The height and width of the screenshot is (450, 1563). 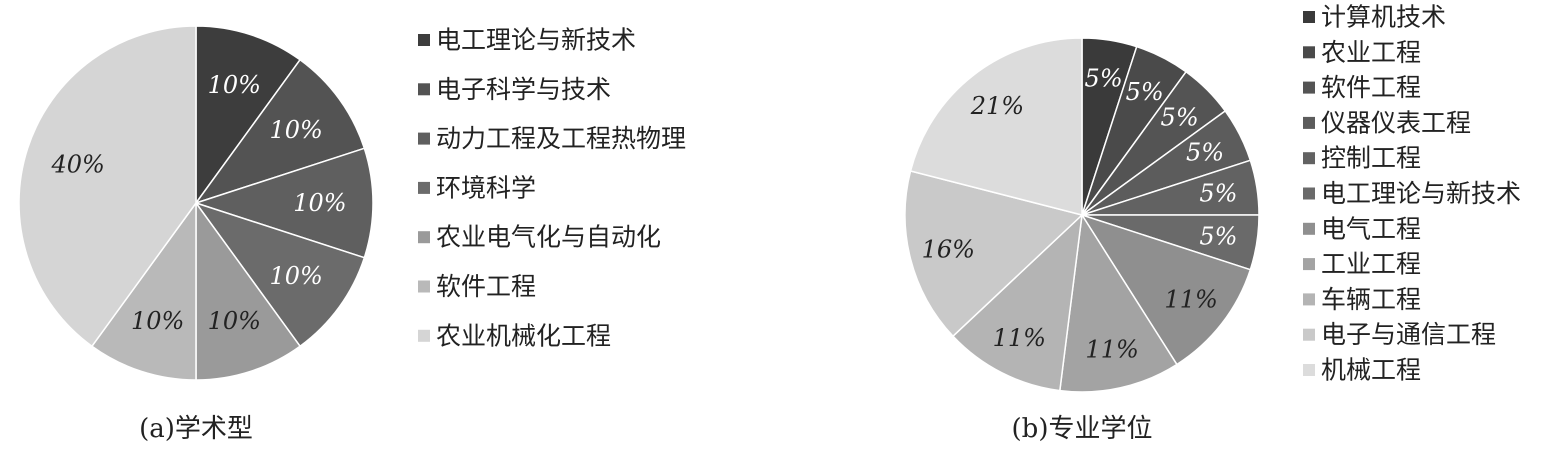 What do you see at coordinates (548, 237) in the screenshot?
I see `legend-label-academic-4: 农业电气化与自动化` at bounding box center [548, 237].